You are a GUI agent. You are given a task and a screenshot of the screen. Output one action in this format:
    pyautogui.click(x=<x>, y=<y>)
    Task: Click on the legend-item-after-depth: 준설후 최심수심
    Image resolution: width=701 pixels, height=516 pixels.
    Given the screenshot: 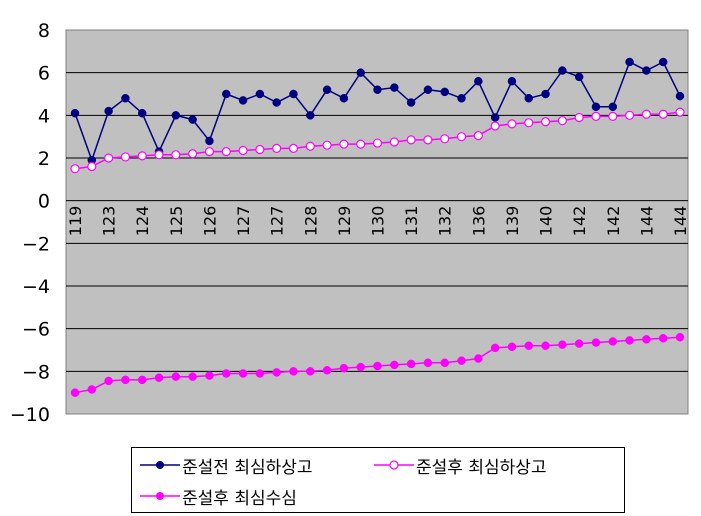 What is the action you would take?
    pyautogui.click(x=217, y=496)
    